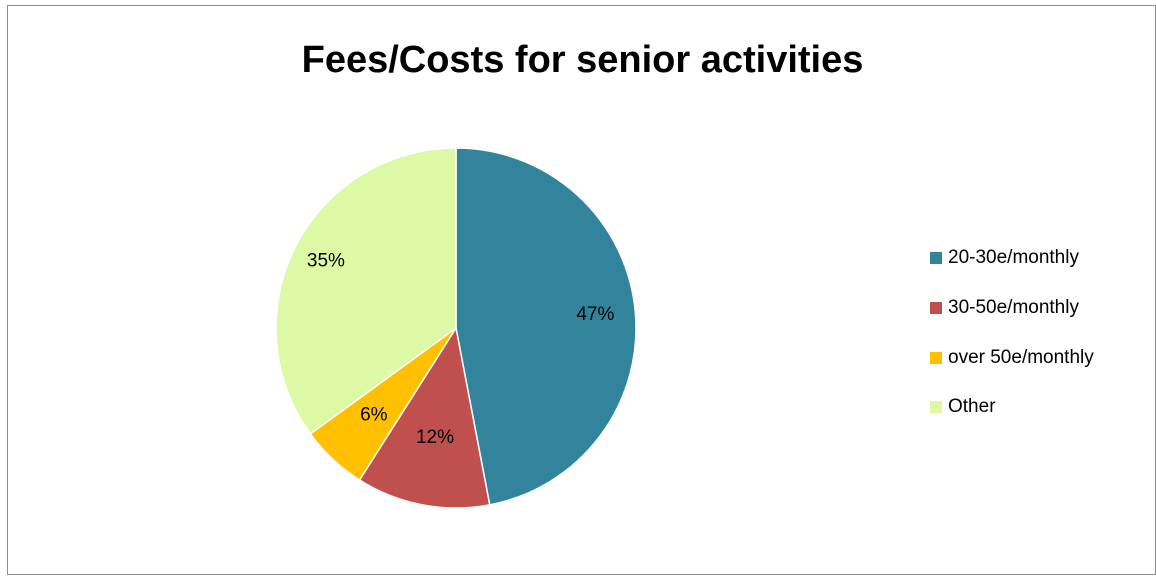 This screenshot has width=1156, height=576. What do you see at coordinates (424, 417) in the screenshot?
I see `pie-slice-30-50e-monthly` at bounding box center [424, 417].